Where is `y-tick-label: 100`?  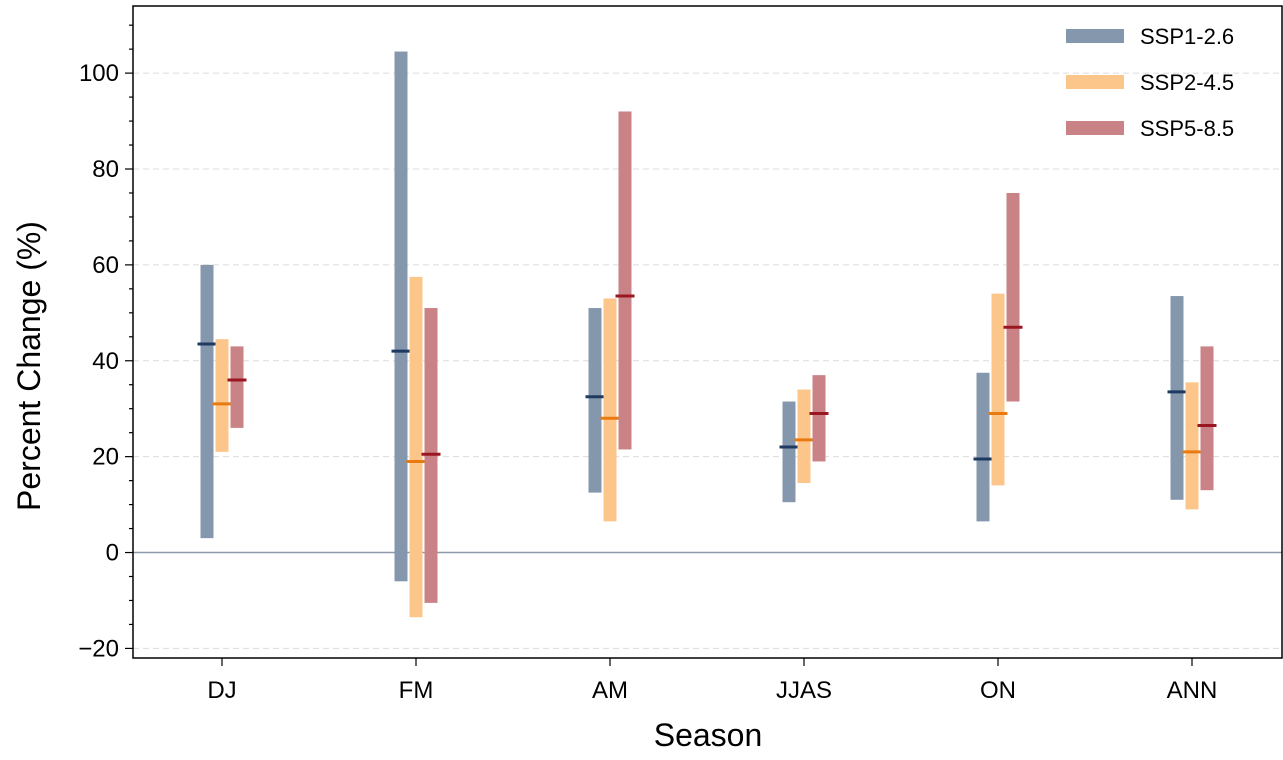
y-tick-label: 100 is located at coordinates (99, 73).